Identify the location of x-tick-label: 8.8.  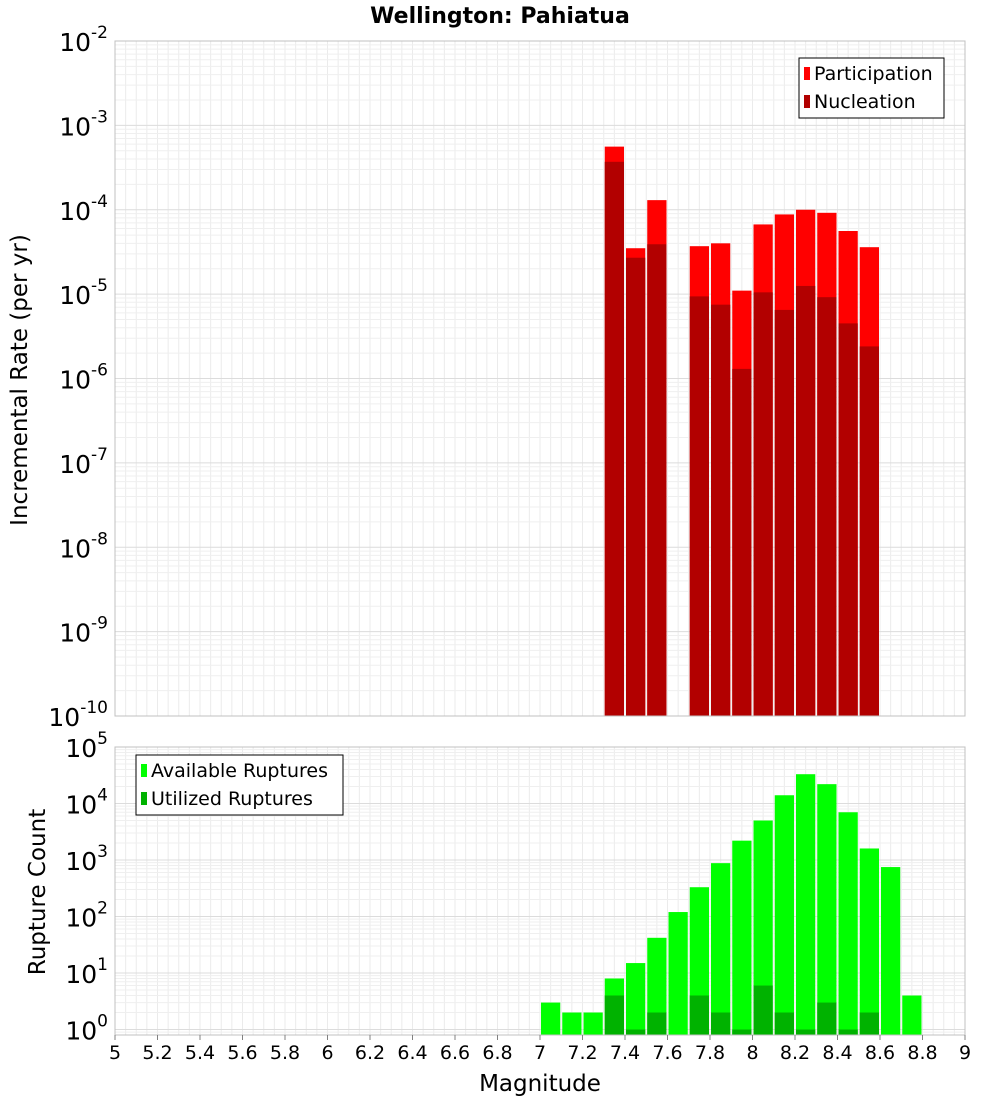
(922, 1053).